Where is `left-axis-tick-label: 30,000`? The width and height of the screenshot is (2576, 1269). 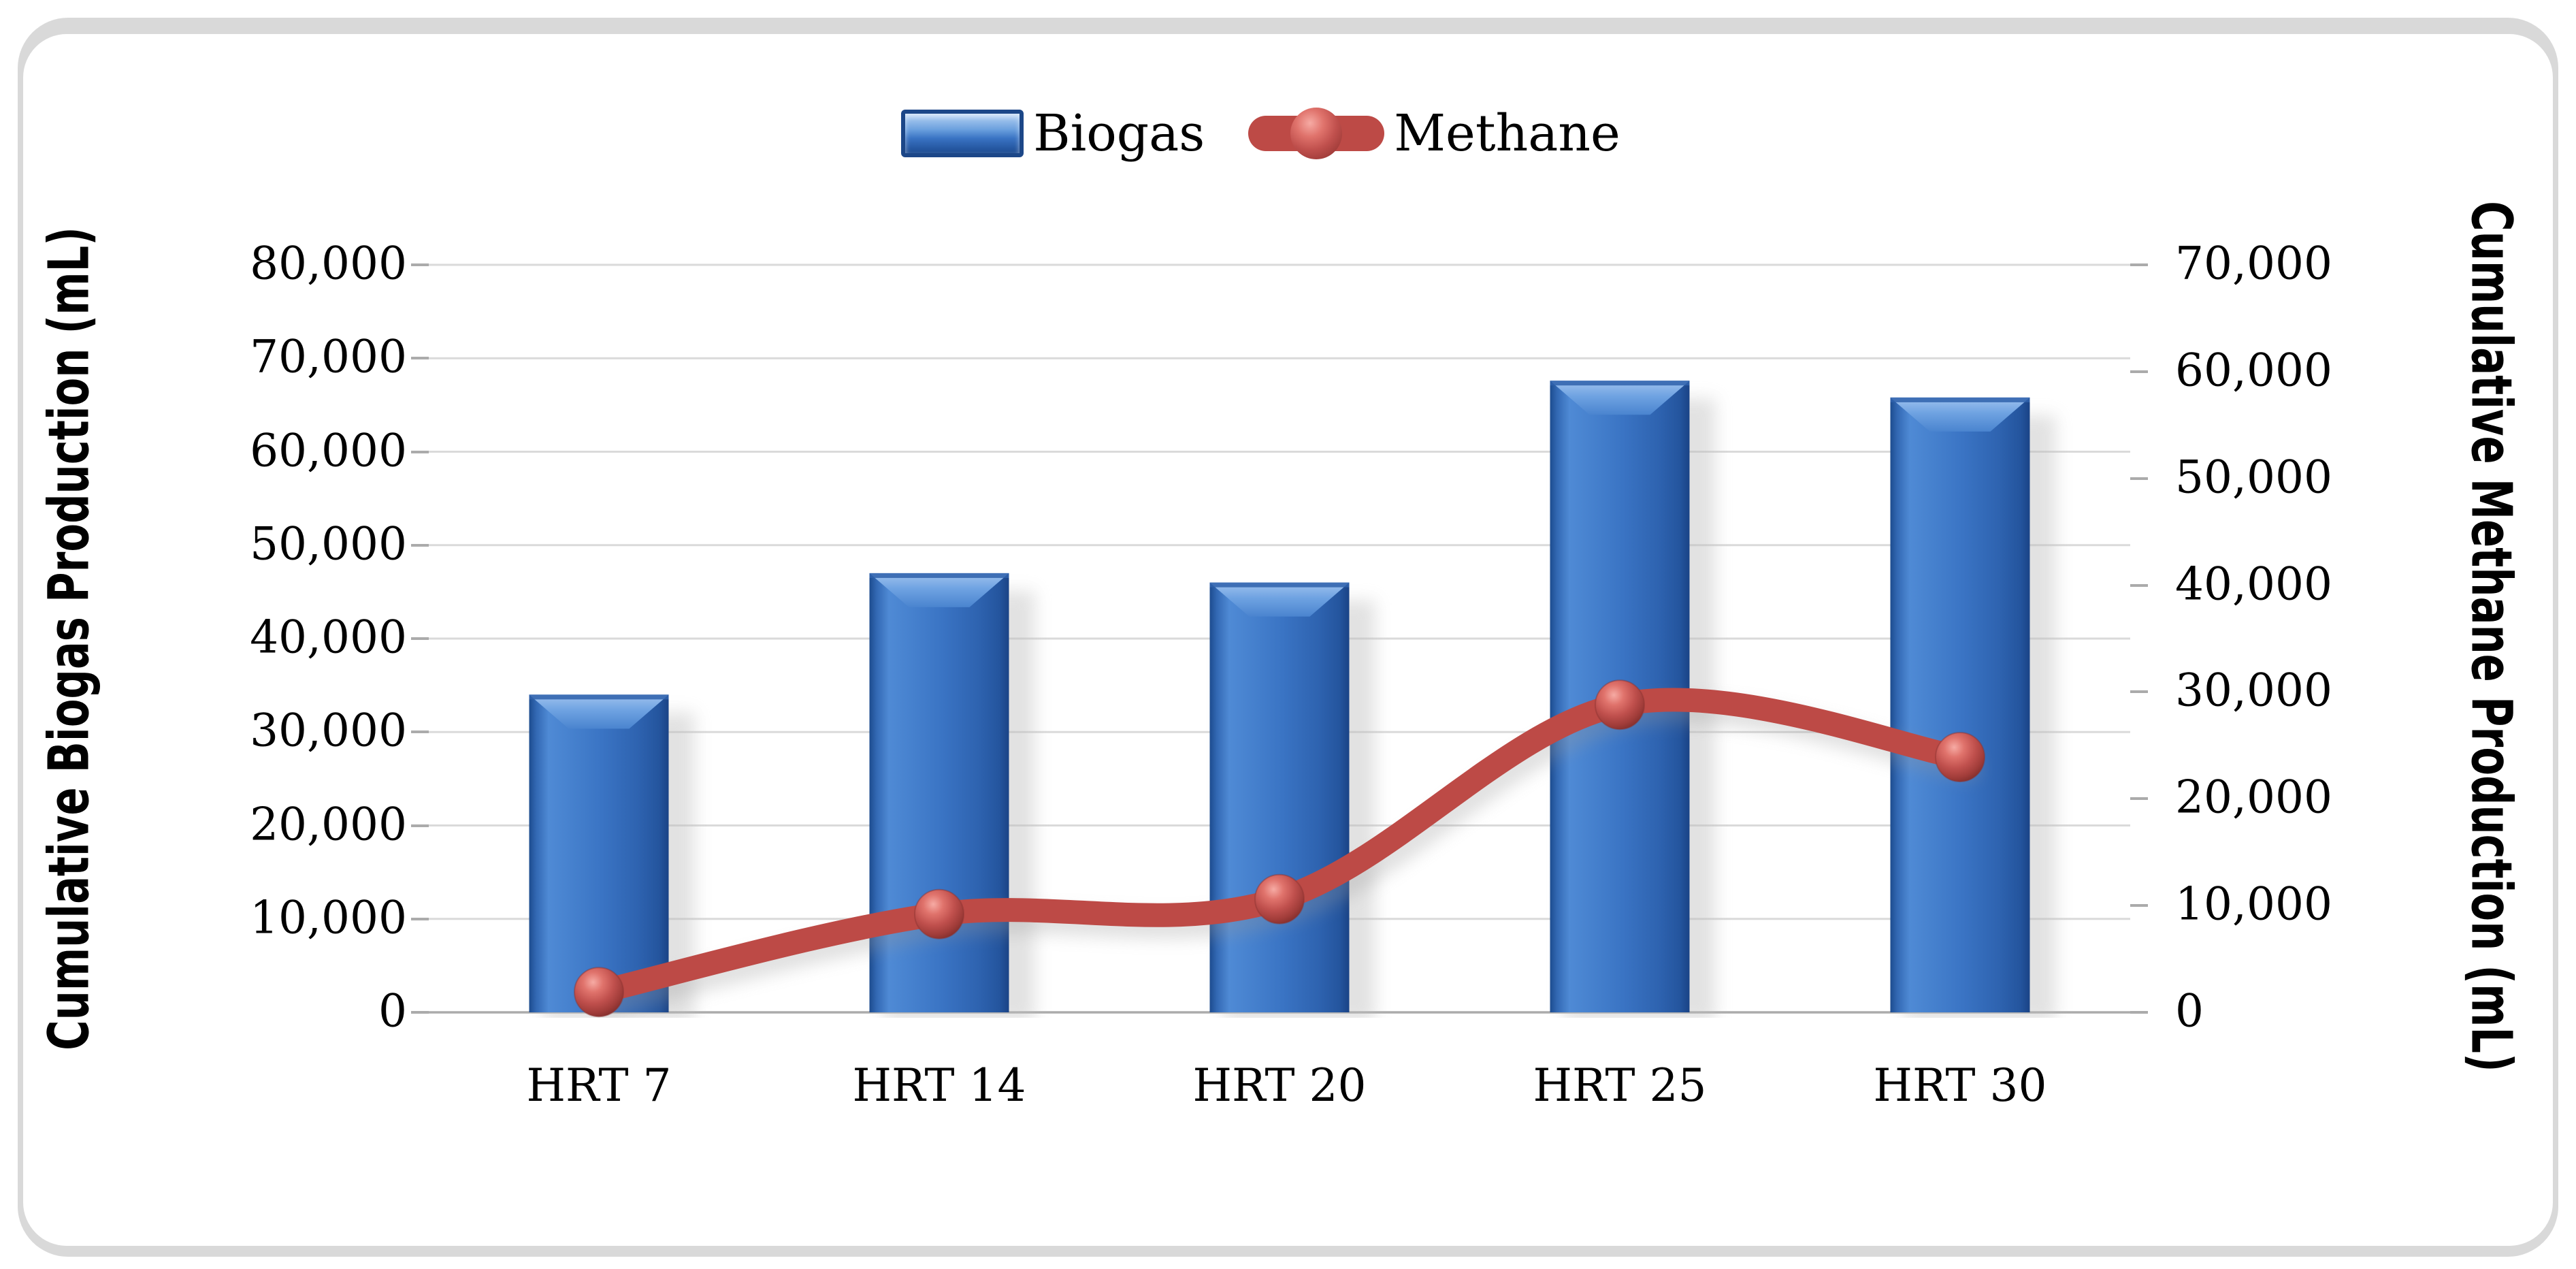
left-axis-tick-label: 30,000 is located at coordinates (328, 730).